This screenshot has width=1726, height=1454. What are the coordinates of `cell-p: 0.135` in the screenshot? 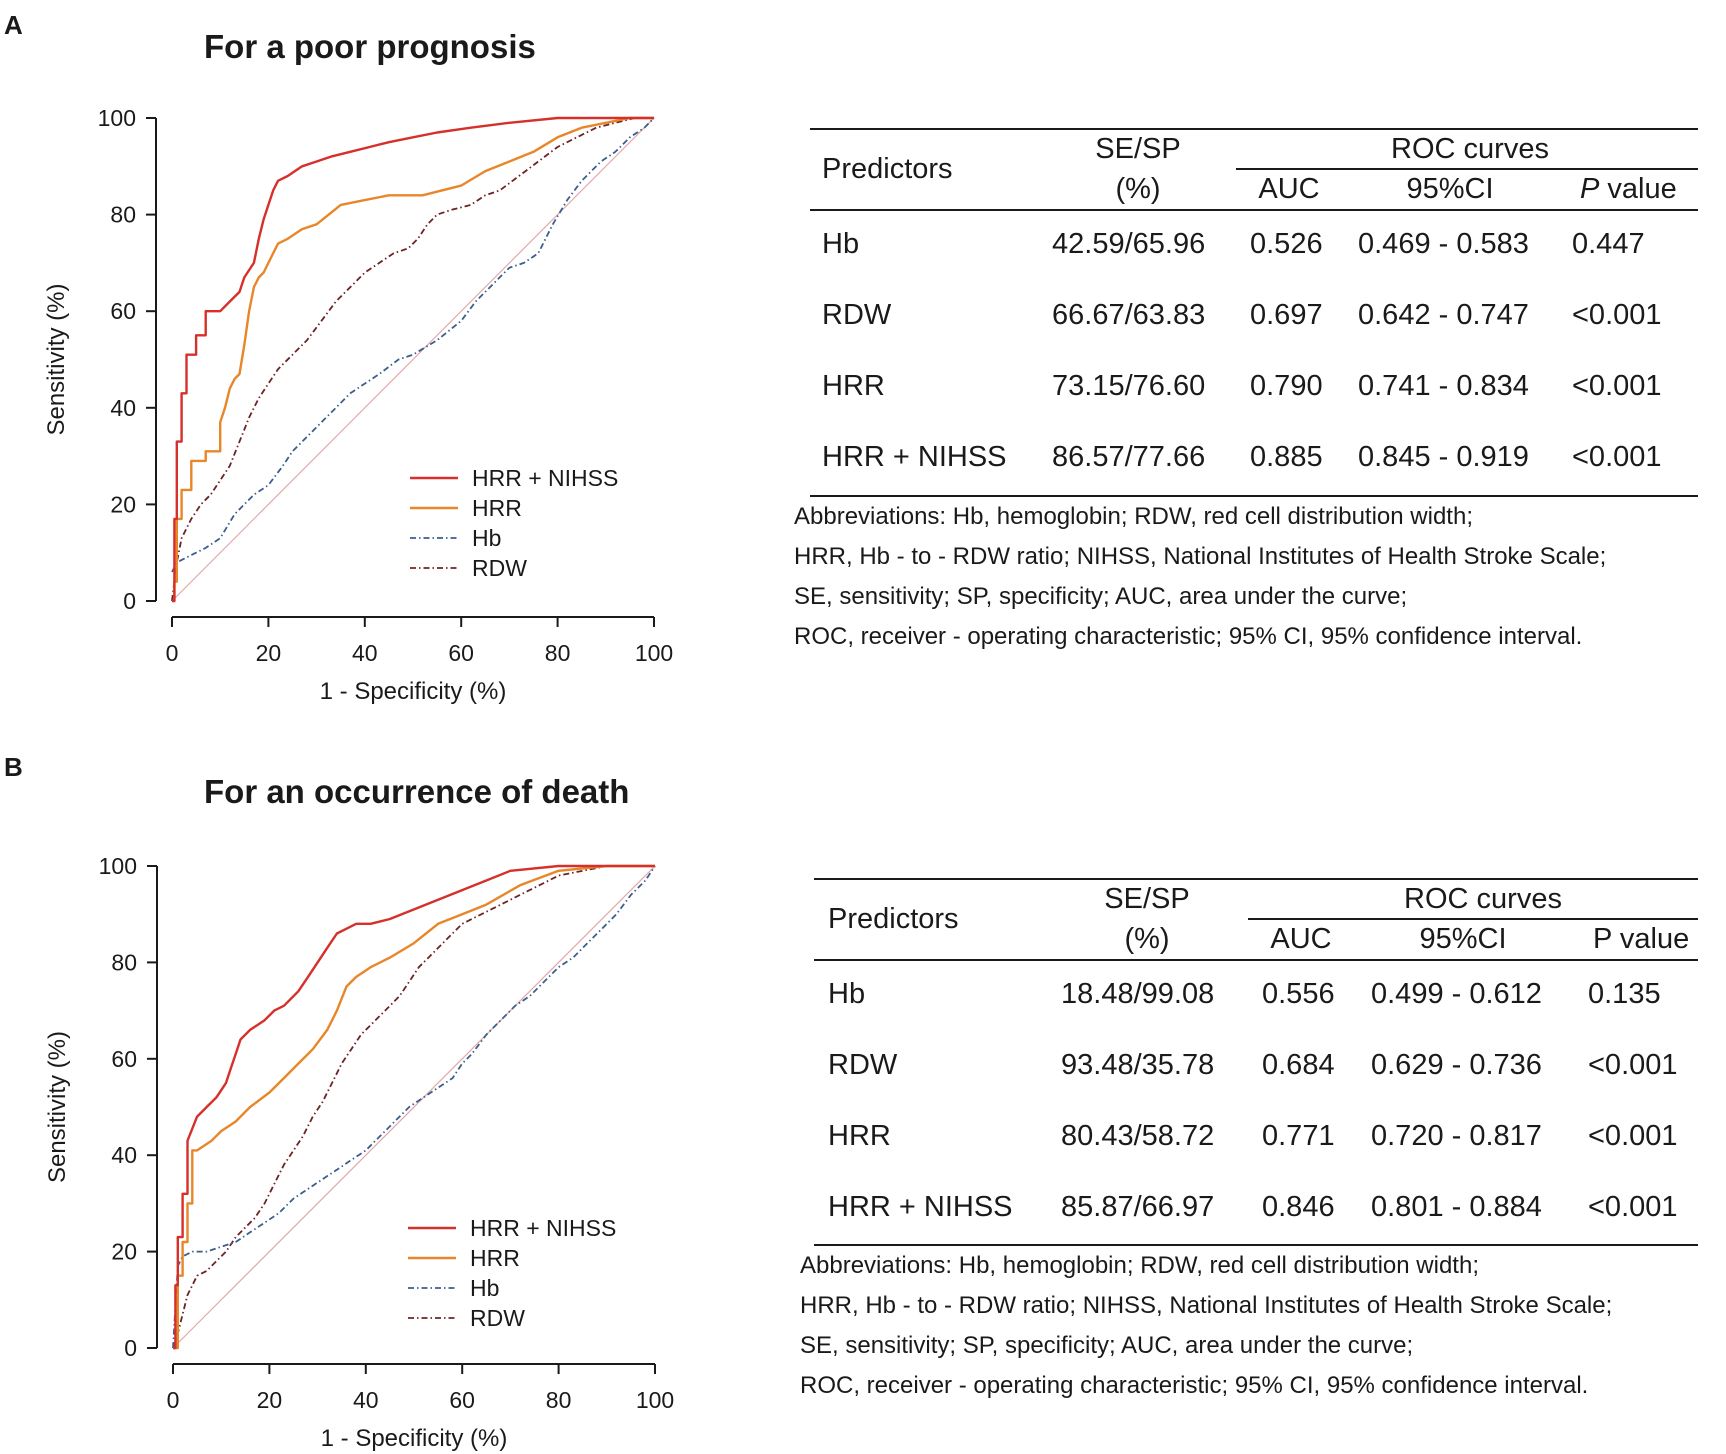 It's located at (1624, 994).